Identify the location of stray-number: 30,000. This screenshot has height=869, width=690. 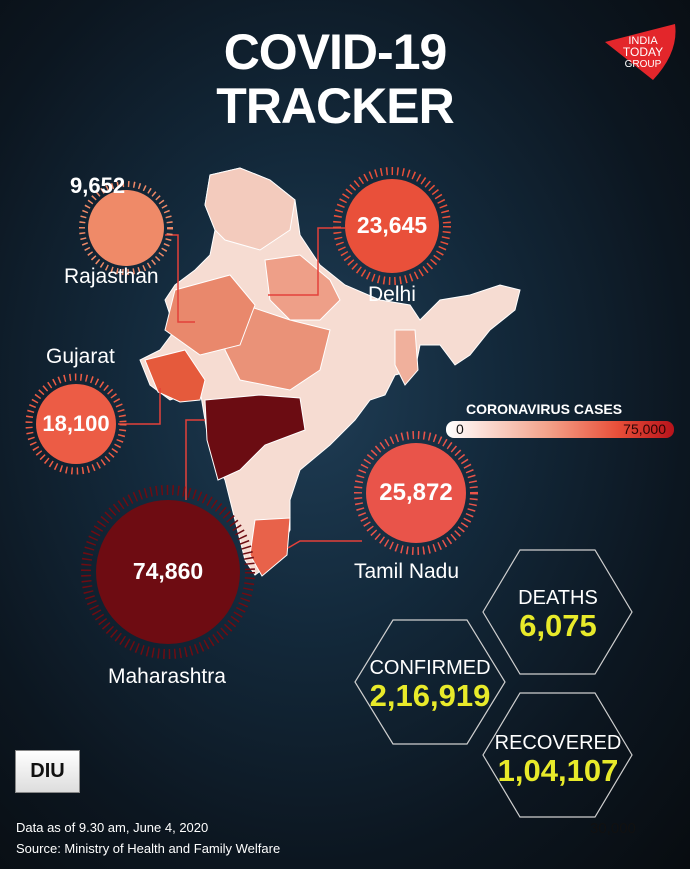
(613, 828).